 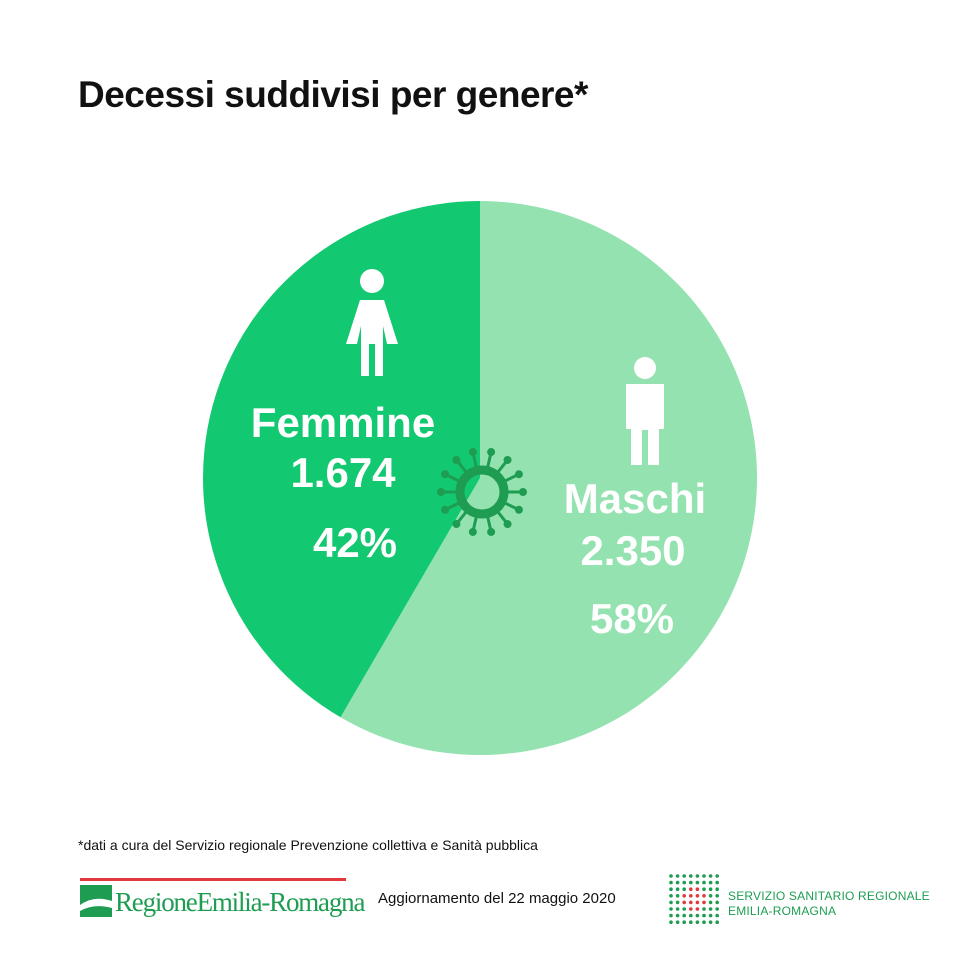 What do you see at coordinates (694, 899) in the screenshot?
I see `ssr-dots-icon` at bounding box center [694, 899].